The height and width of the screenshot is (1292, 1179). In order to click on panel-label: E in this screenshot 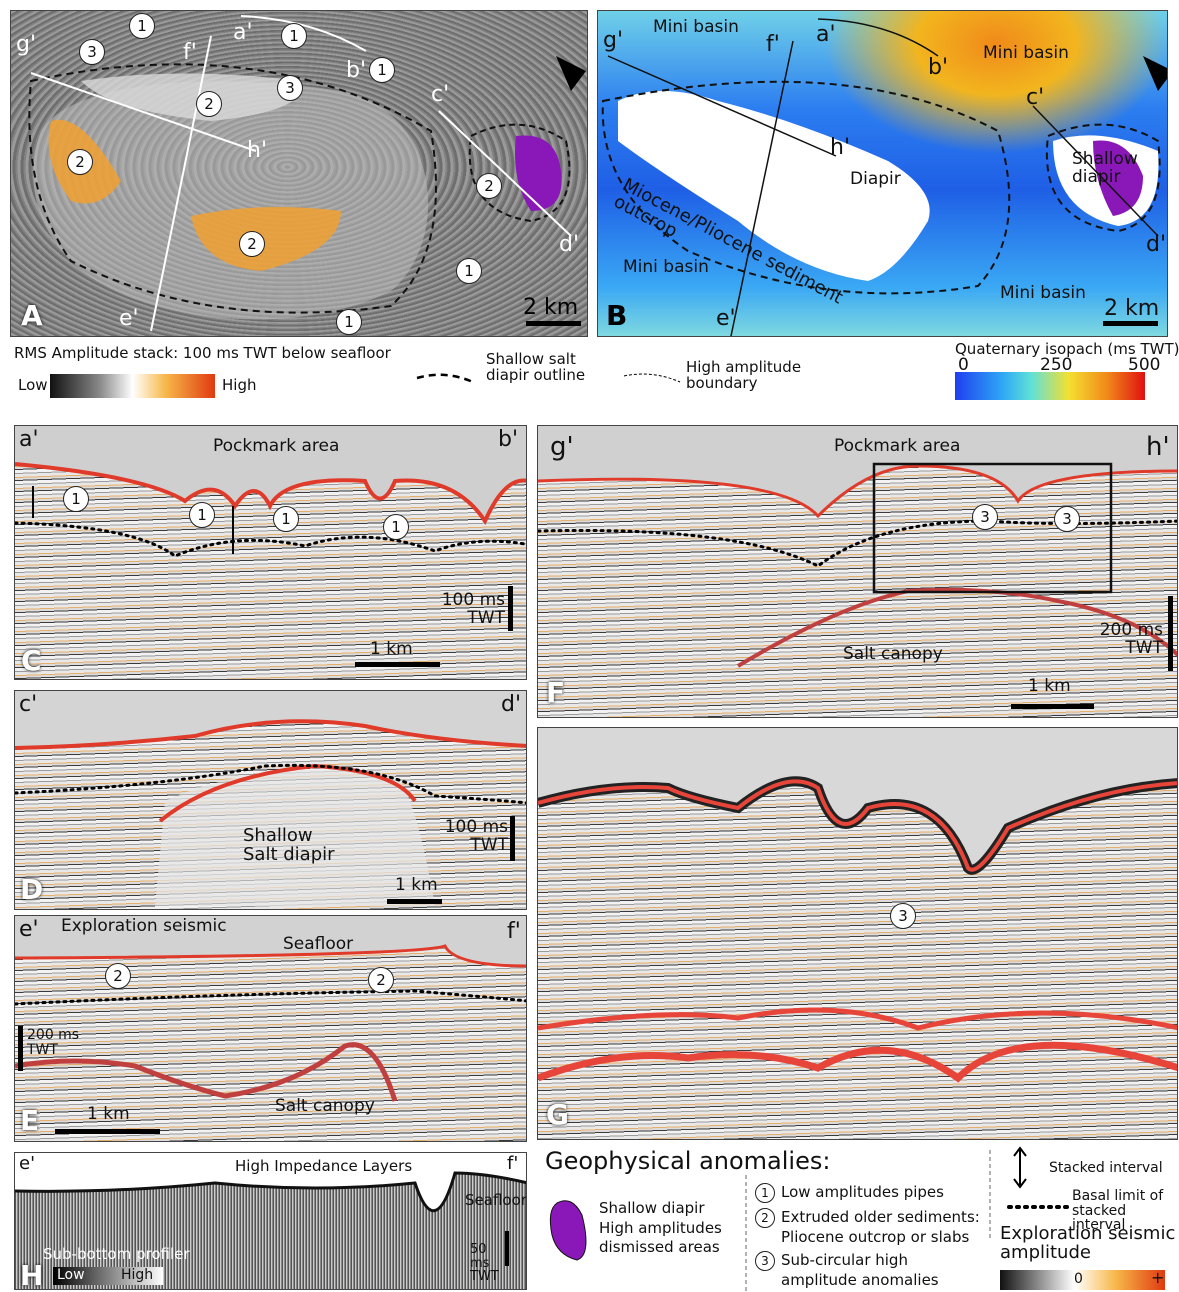, I will do `click(30, 1120)`.